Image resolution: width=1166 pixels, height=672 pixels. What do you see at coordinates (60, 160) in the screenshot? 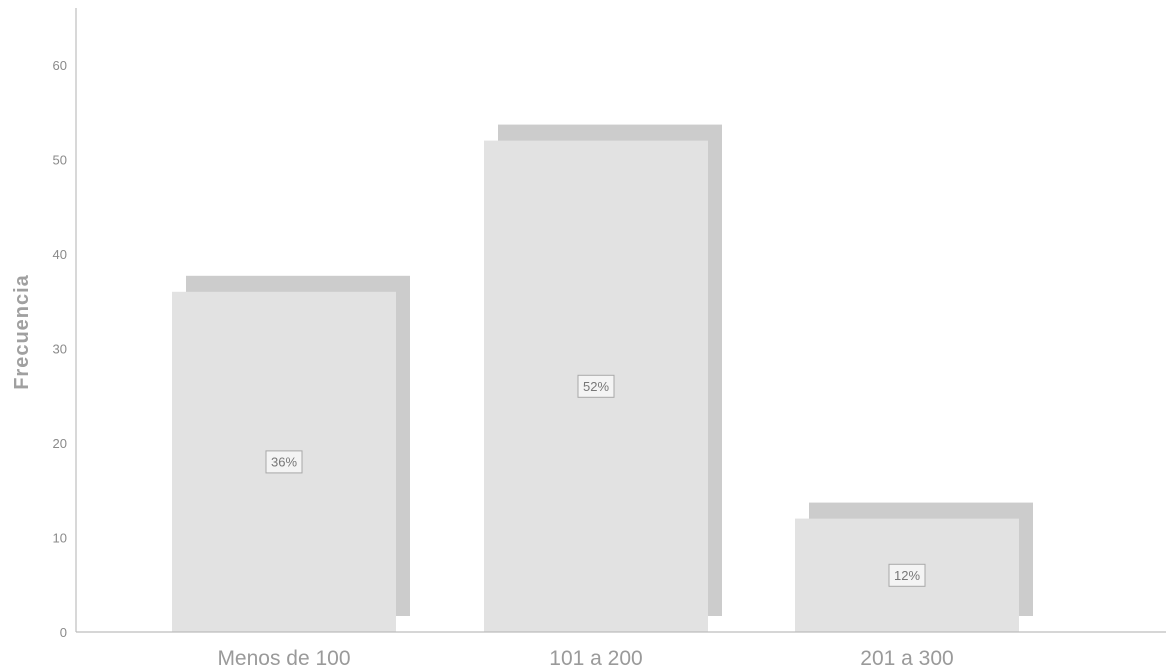
I see `y-tick-label: 50` at bounding box center [60, 160].